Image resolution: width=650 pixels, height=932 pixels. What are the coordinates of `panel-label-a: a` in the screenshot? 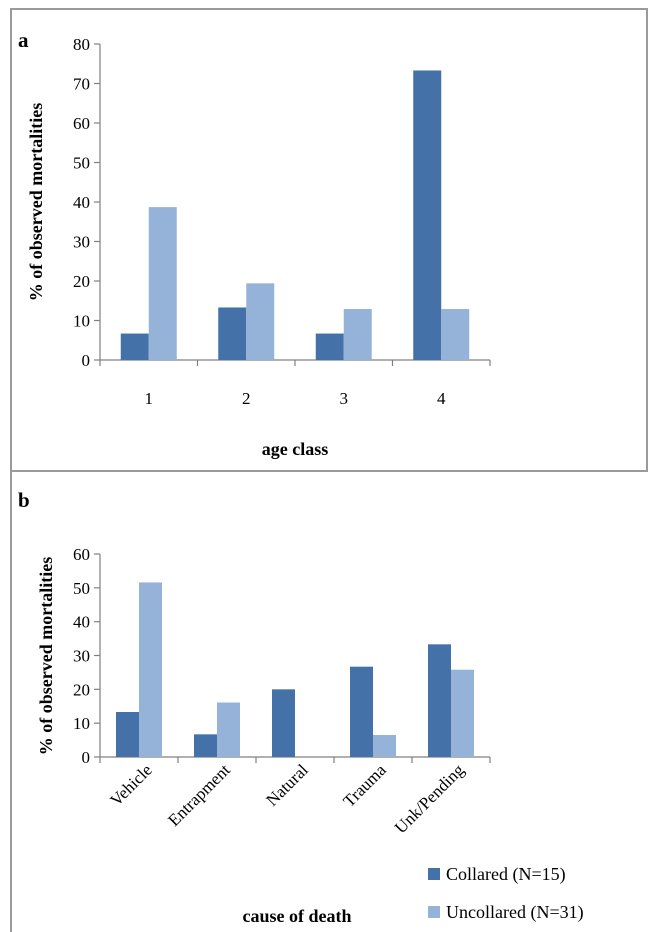 It's located at (23, 40).